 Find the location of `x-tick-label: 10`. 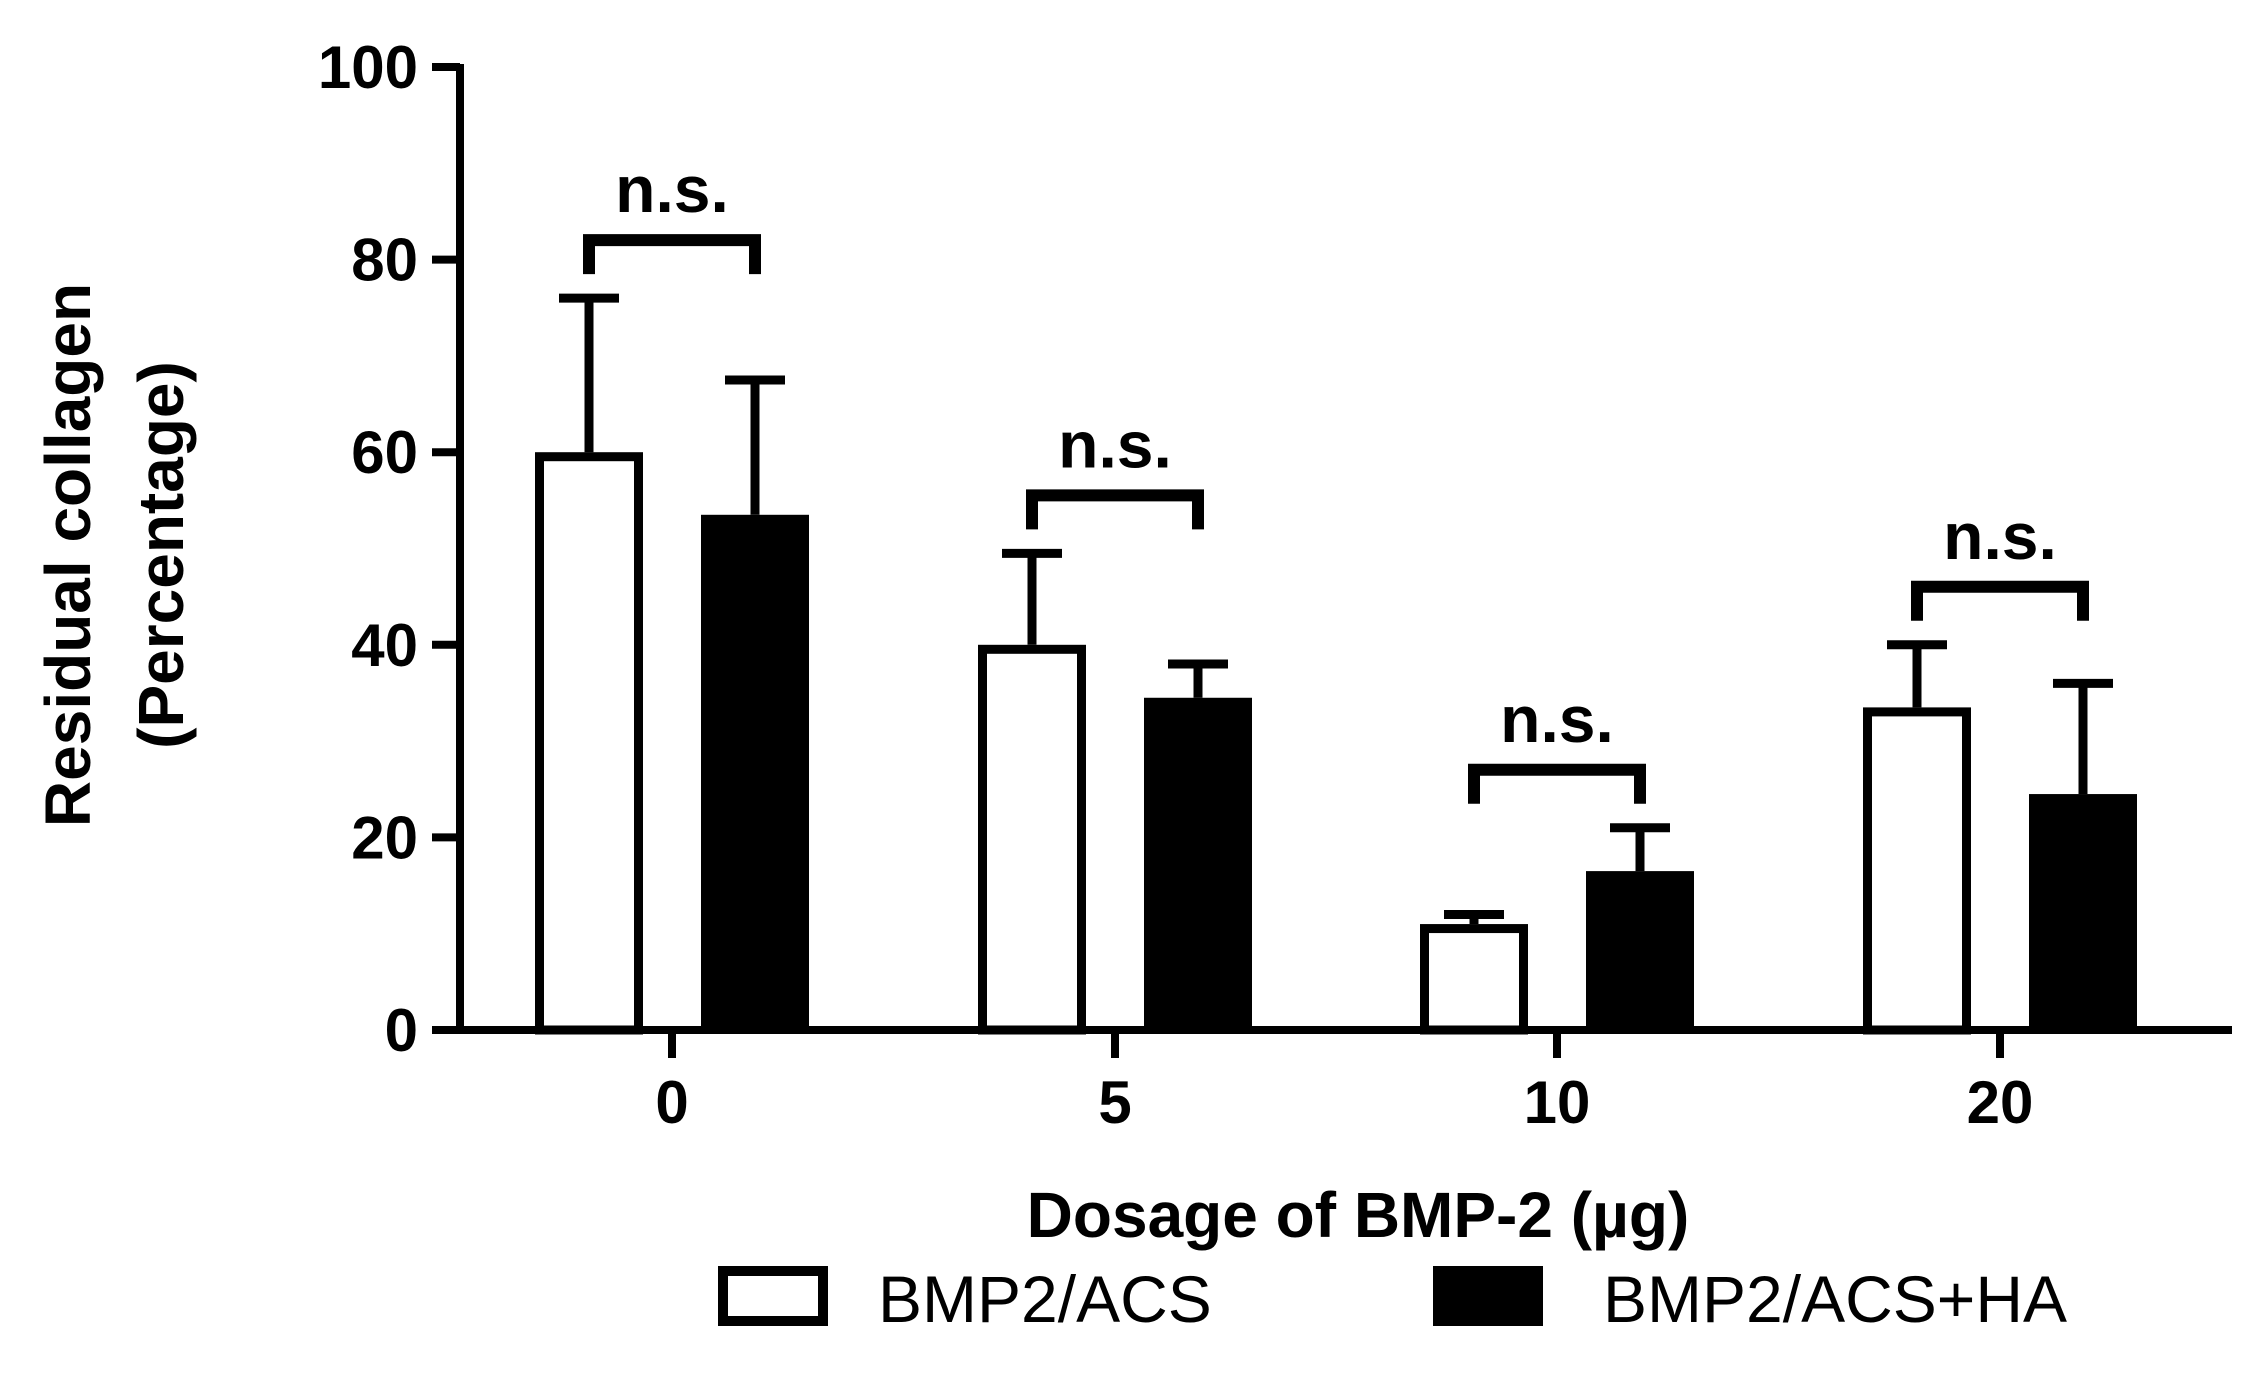

x-tick-label: 10 is located at coordinates (1557, 1102).